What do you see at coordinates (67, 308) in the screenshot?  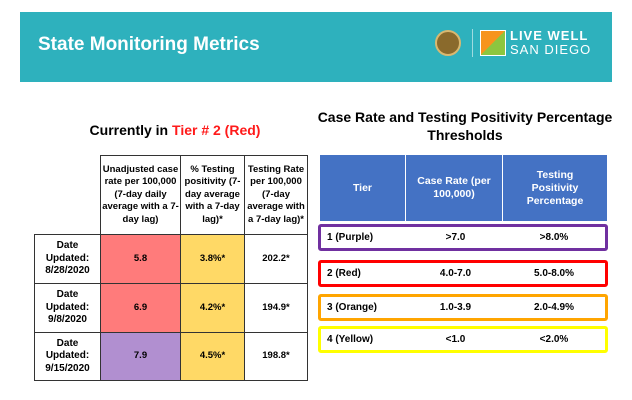 I see `date-cell: Date Updated: 9/8/2020` at bounding box center [67, 308].